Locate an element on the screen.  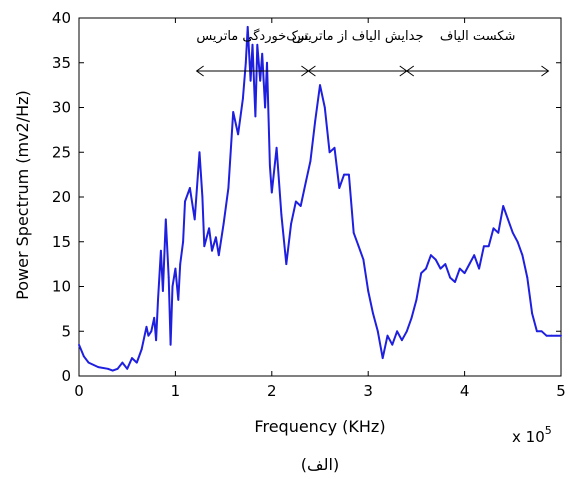
y-tick-label: 35 is located at coordinates (61, 63).